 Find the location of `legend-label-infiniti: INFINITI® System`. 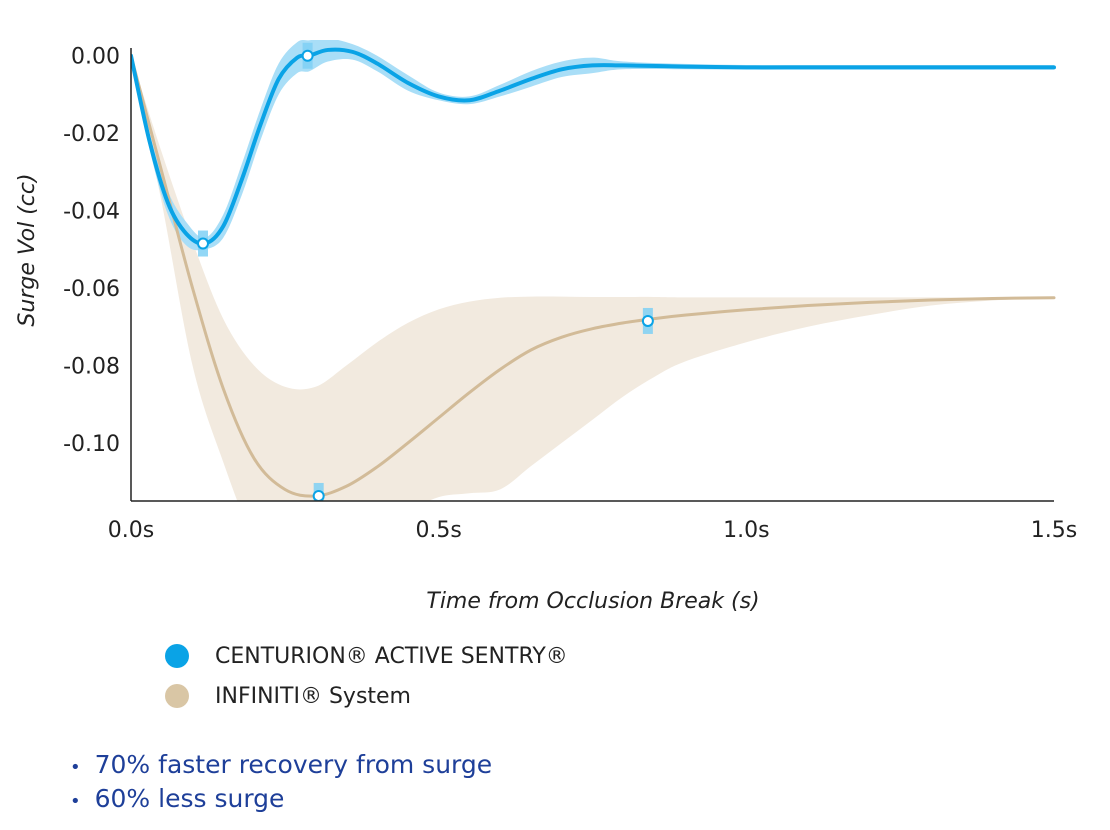

legend-label-infiniti: INFINITI® System is located at coordinates (313, 696).